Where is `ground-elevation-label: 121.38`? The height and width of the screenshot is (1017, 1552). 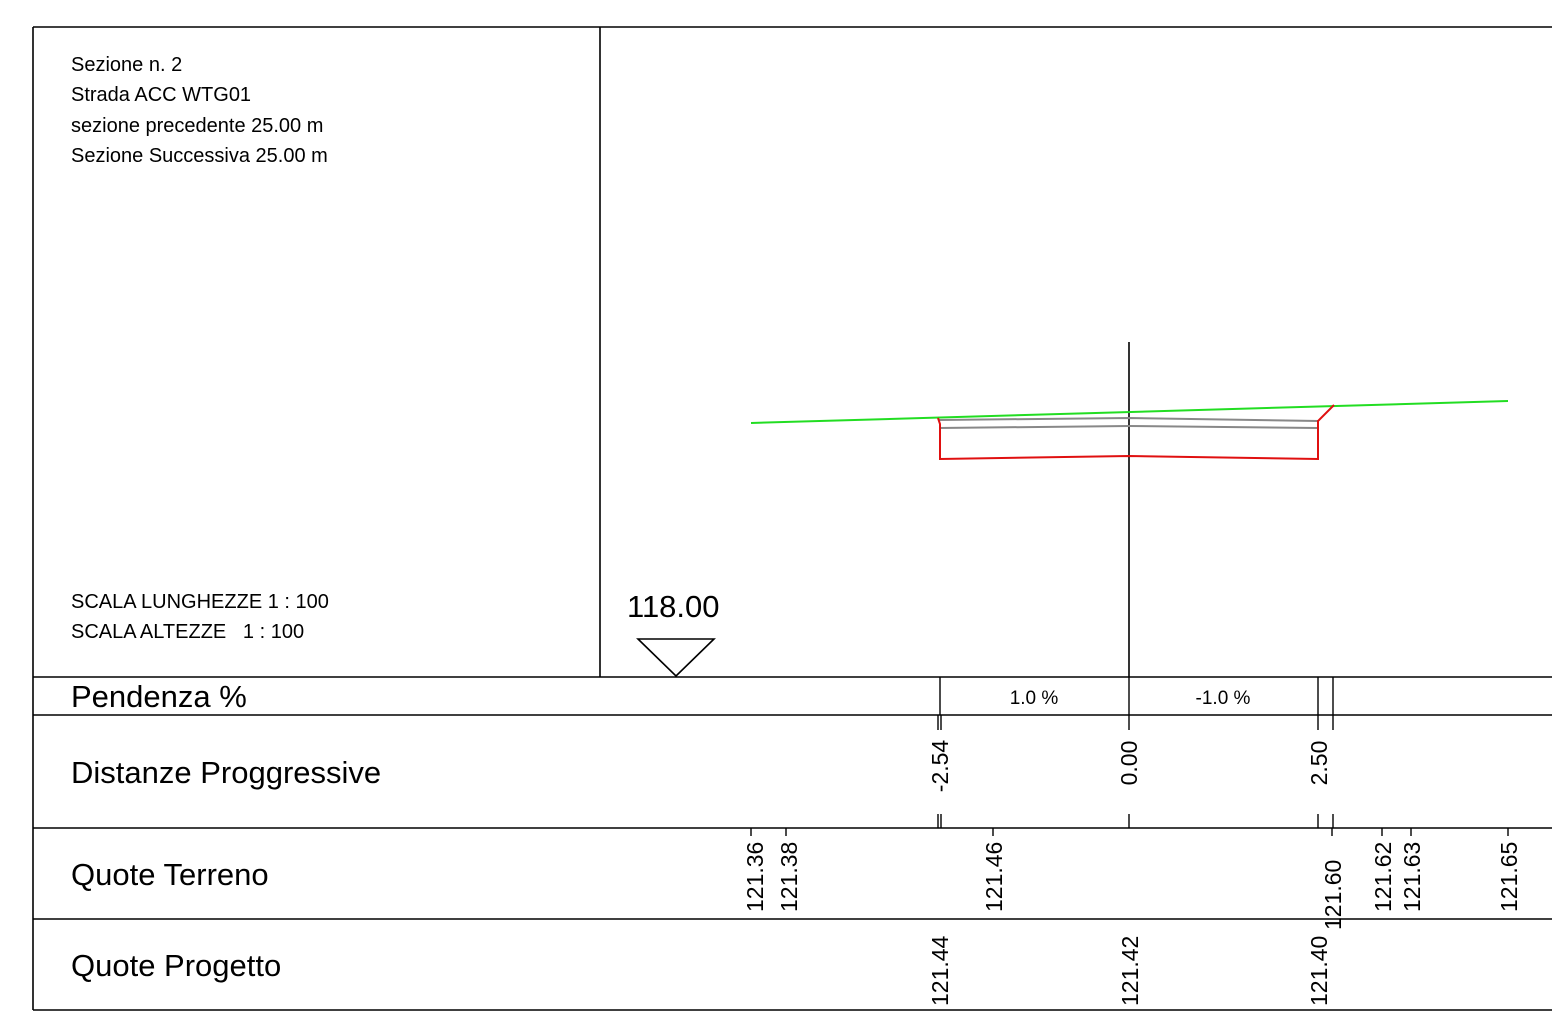 ground-elevation-label: 121.38 is located at coordinates (789, 877).